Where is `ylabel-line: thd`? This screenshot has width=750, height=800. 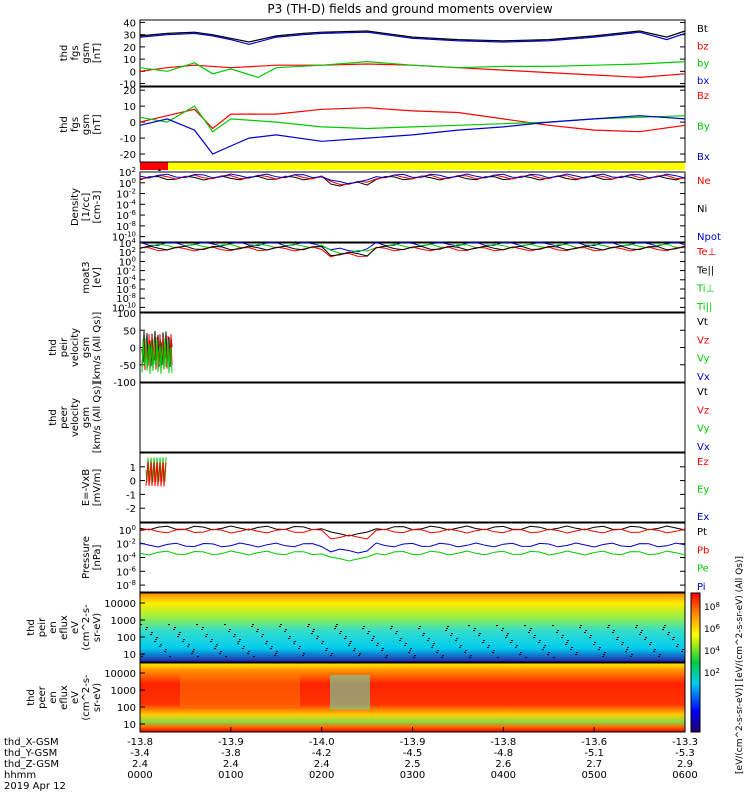 ylabel-line: thd is located at coordinates (53, 417).